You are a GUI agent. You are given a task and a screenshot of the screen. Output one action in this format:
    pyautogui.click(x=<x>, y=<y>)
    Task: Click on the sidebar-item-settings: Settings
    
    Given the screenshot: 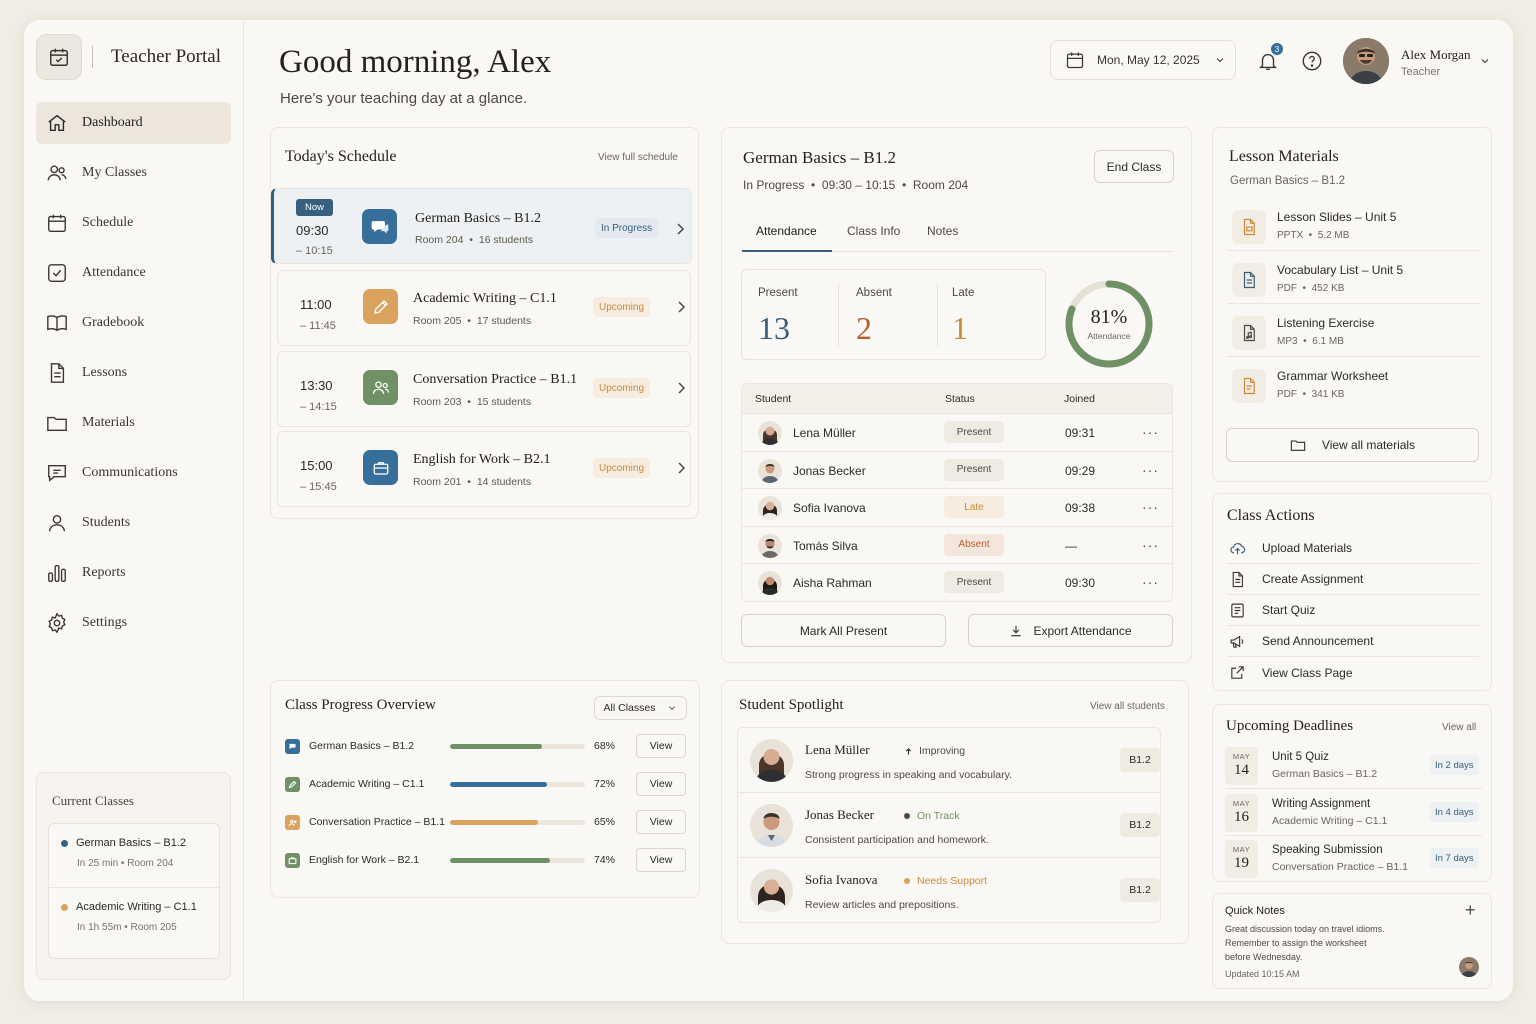 What is the action you would take?
    pyautogui.click(x=133, y=623)
    